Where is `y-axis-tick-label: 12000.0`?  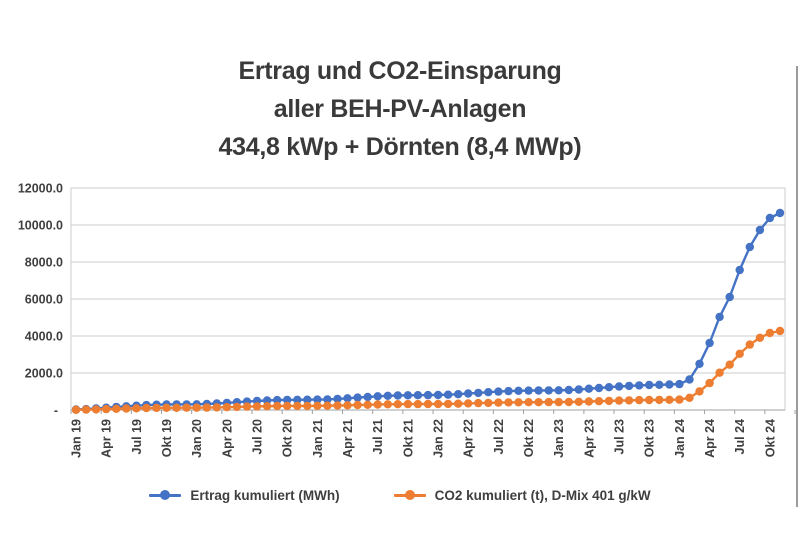
y-axis-tick-label: 12000.0 is located at coordinates (40, 189).